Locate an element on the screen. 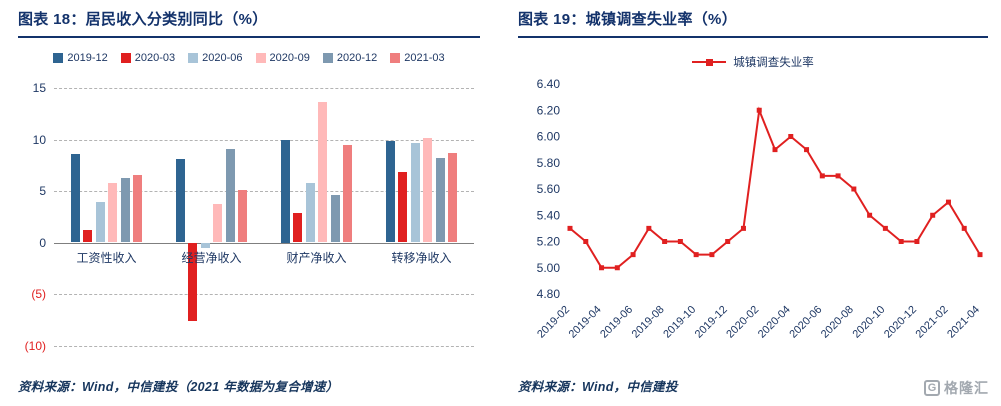 Image resolution: width=1001 pixels, height=406 pixels. bar-2020-12-工资性收入 is located at coordinates (125, 210).